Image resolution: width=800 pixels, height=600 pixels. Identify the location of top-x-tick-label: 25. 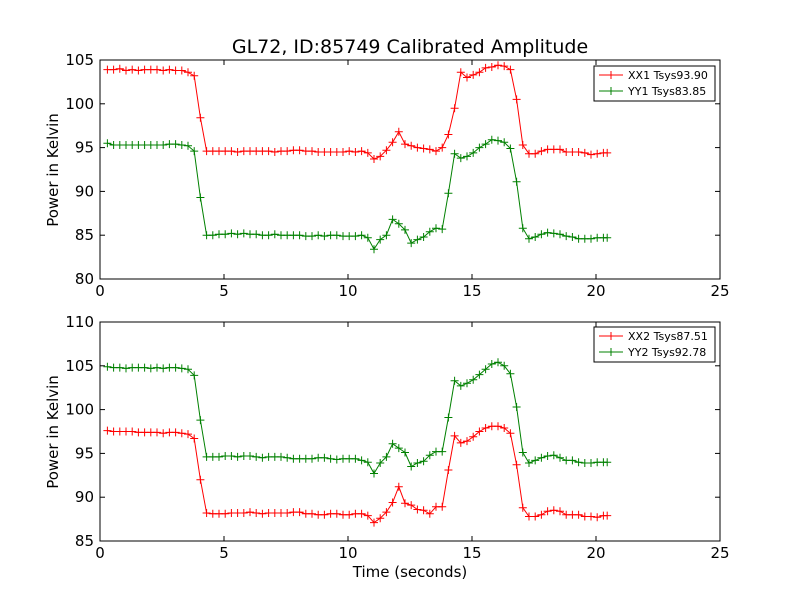
(719, 291).